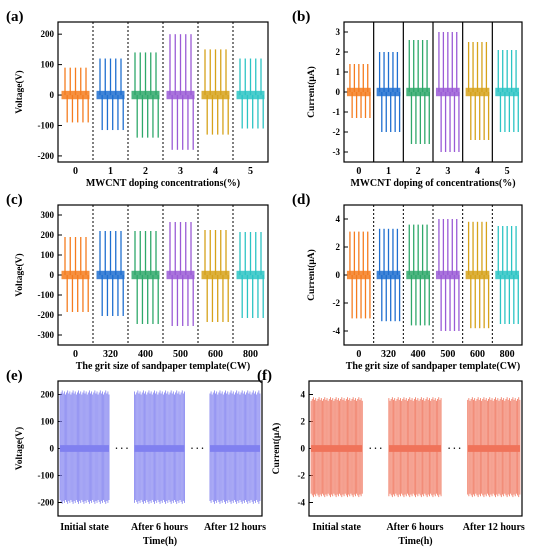  What do you see at coordinates (303, 395) in the screenshot?
I see `y-tick-label: 4` at bounding box center [303, 395].